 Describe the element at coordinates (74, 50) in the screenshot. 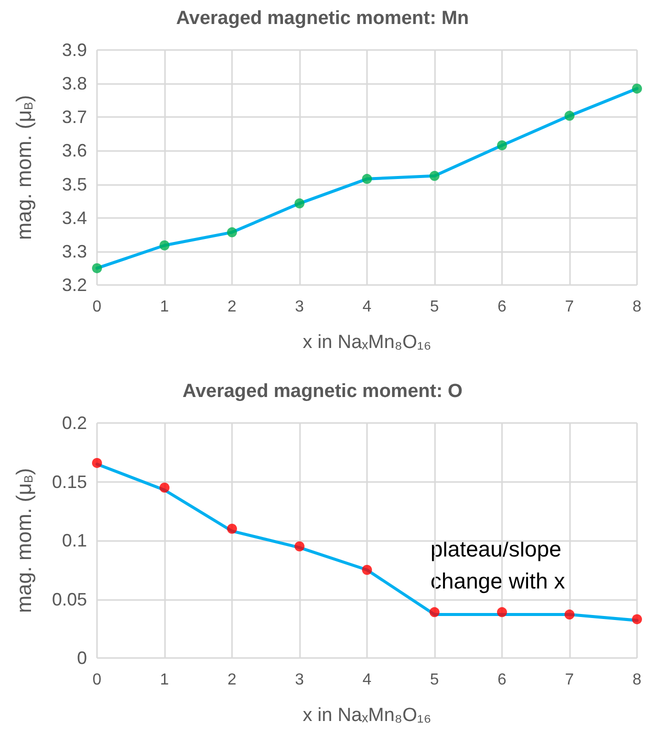

I see `y-tick-label: 3.9` at that location.